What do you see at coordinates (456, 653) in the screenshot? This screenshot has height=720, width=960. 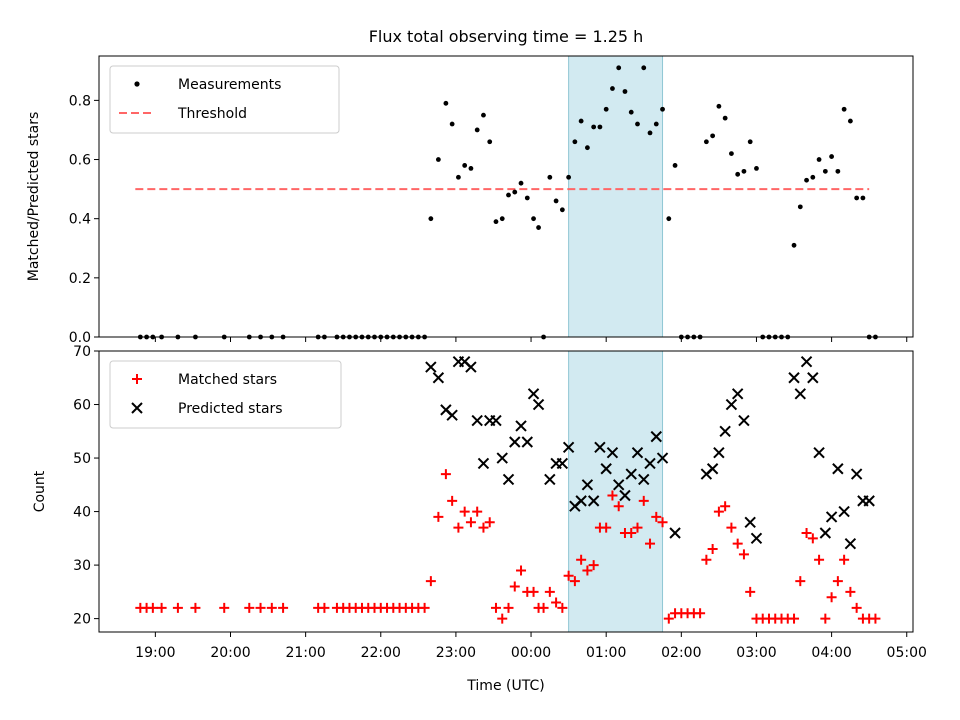 I see `x-tick-label: 23:00` at bounding box center [456, 653].